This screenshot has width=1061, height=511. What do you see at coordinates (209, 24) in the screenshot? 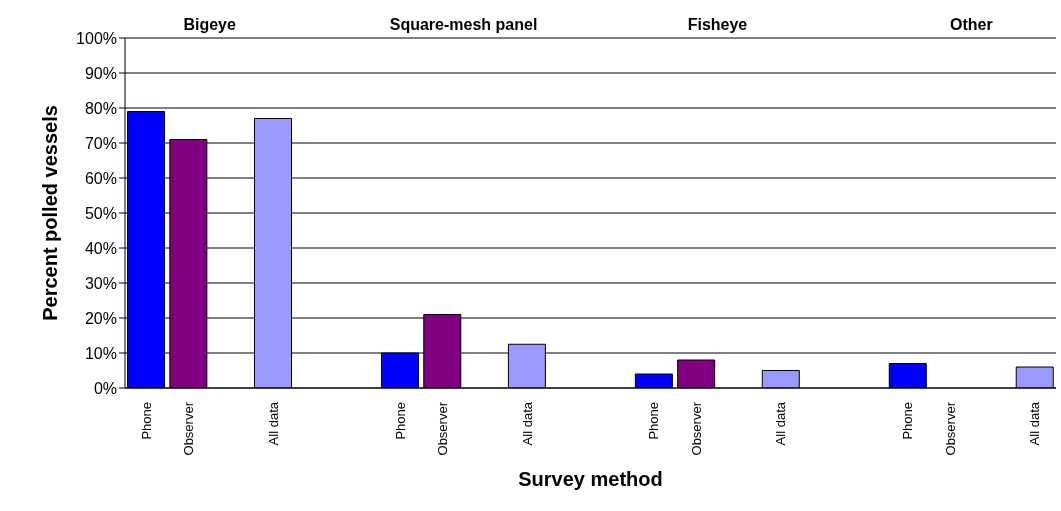
I see `text: Bigeye` at bounding box center [209, 24].